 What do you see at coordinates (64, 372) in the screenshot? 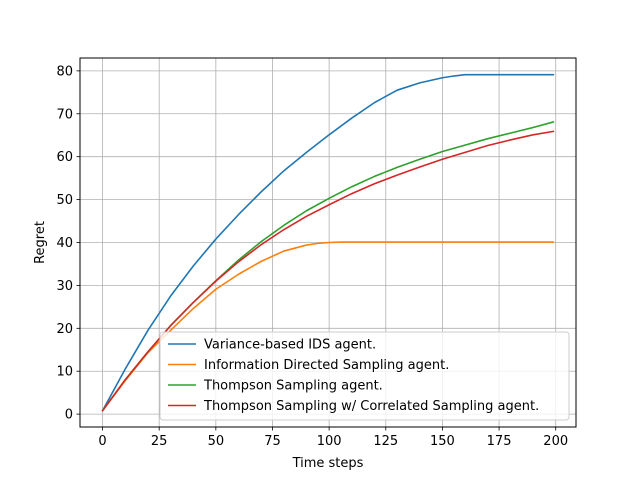
I see `y-tick-label: 10` at bounding box center [64, 372].